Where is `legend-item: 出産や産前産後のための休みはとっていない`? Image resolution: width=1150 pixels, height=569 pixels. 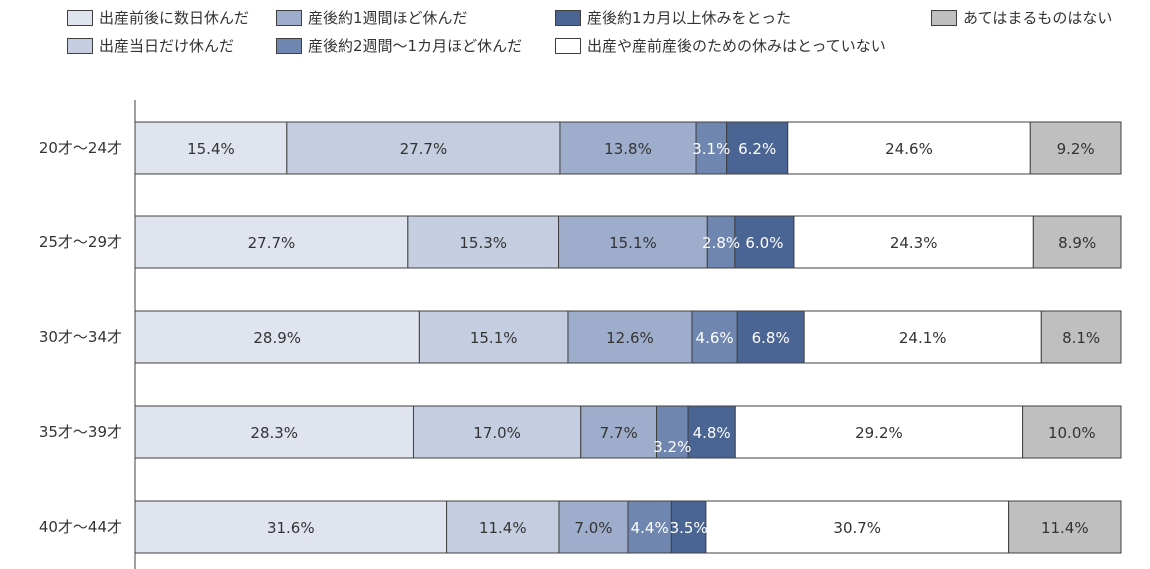
legend-item: 出産や産前産後のための休みはとっていない is located at coordinates (720, 45).